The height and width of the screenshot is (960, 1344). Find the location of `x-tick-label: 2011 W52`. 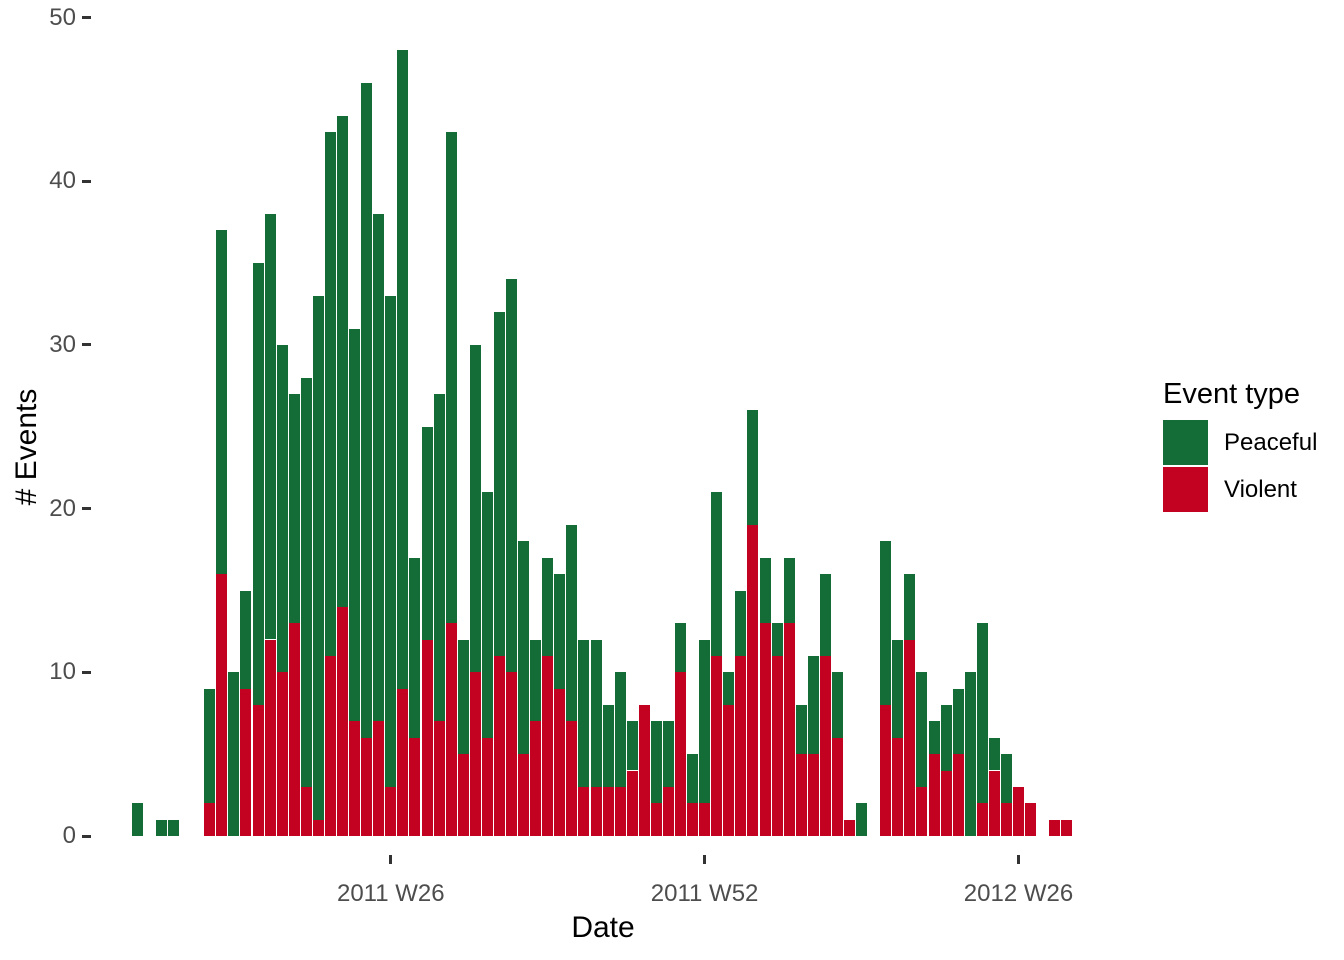

x-tick-label: 2011 W52 is located at coordinates (704, 893).